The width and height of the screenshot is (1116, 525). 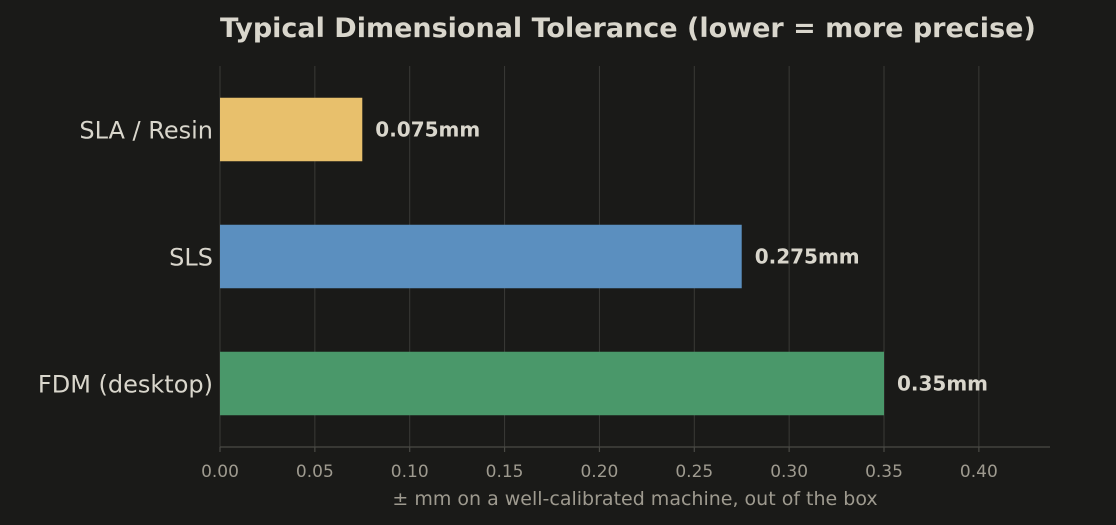 I want to click on category-label: SLA / Resin, so click(x=146, y=131).